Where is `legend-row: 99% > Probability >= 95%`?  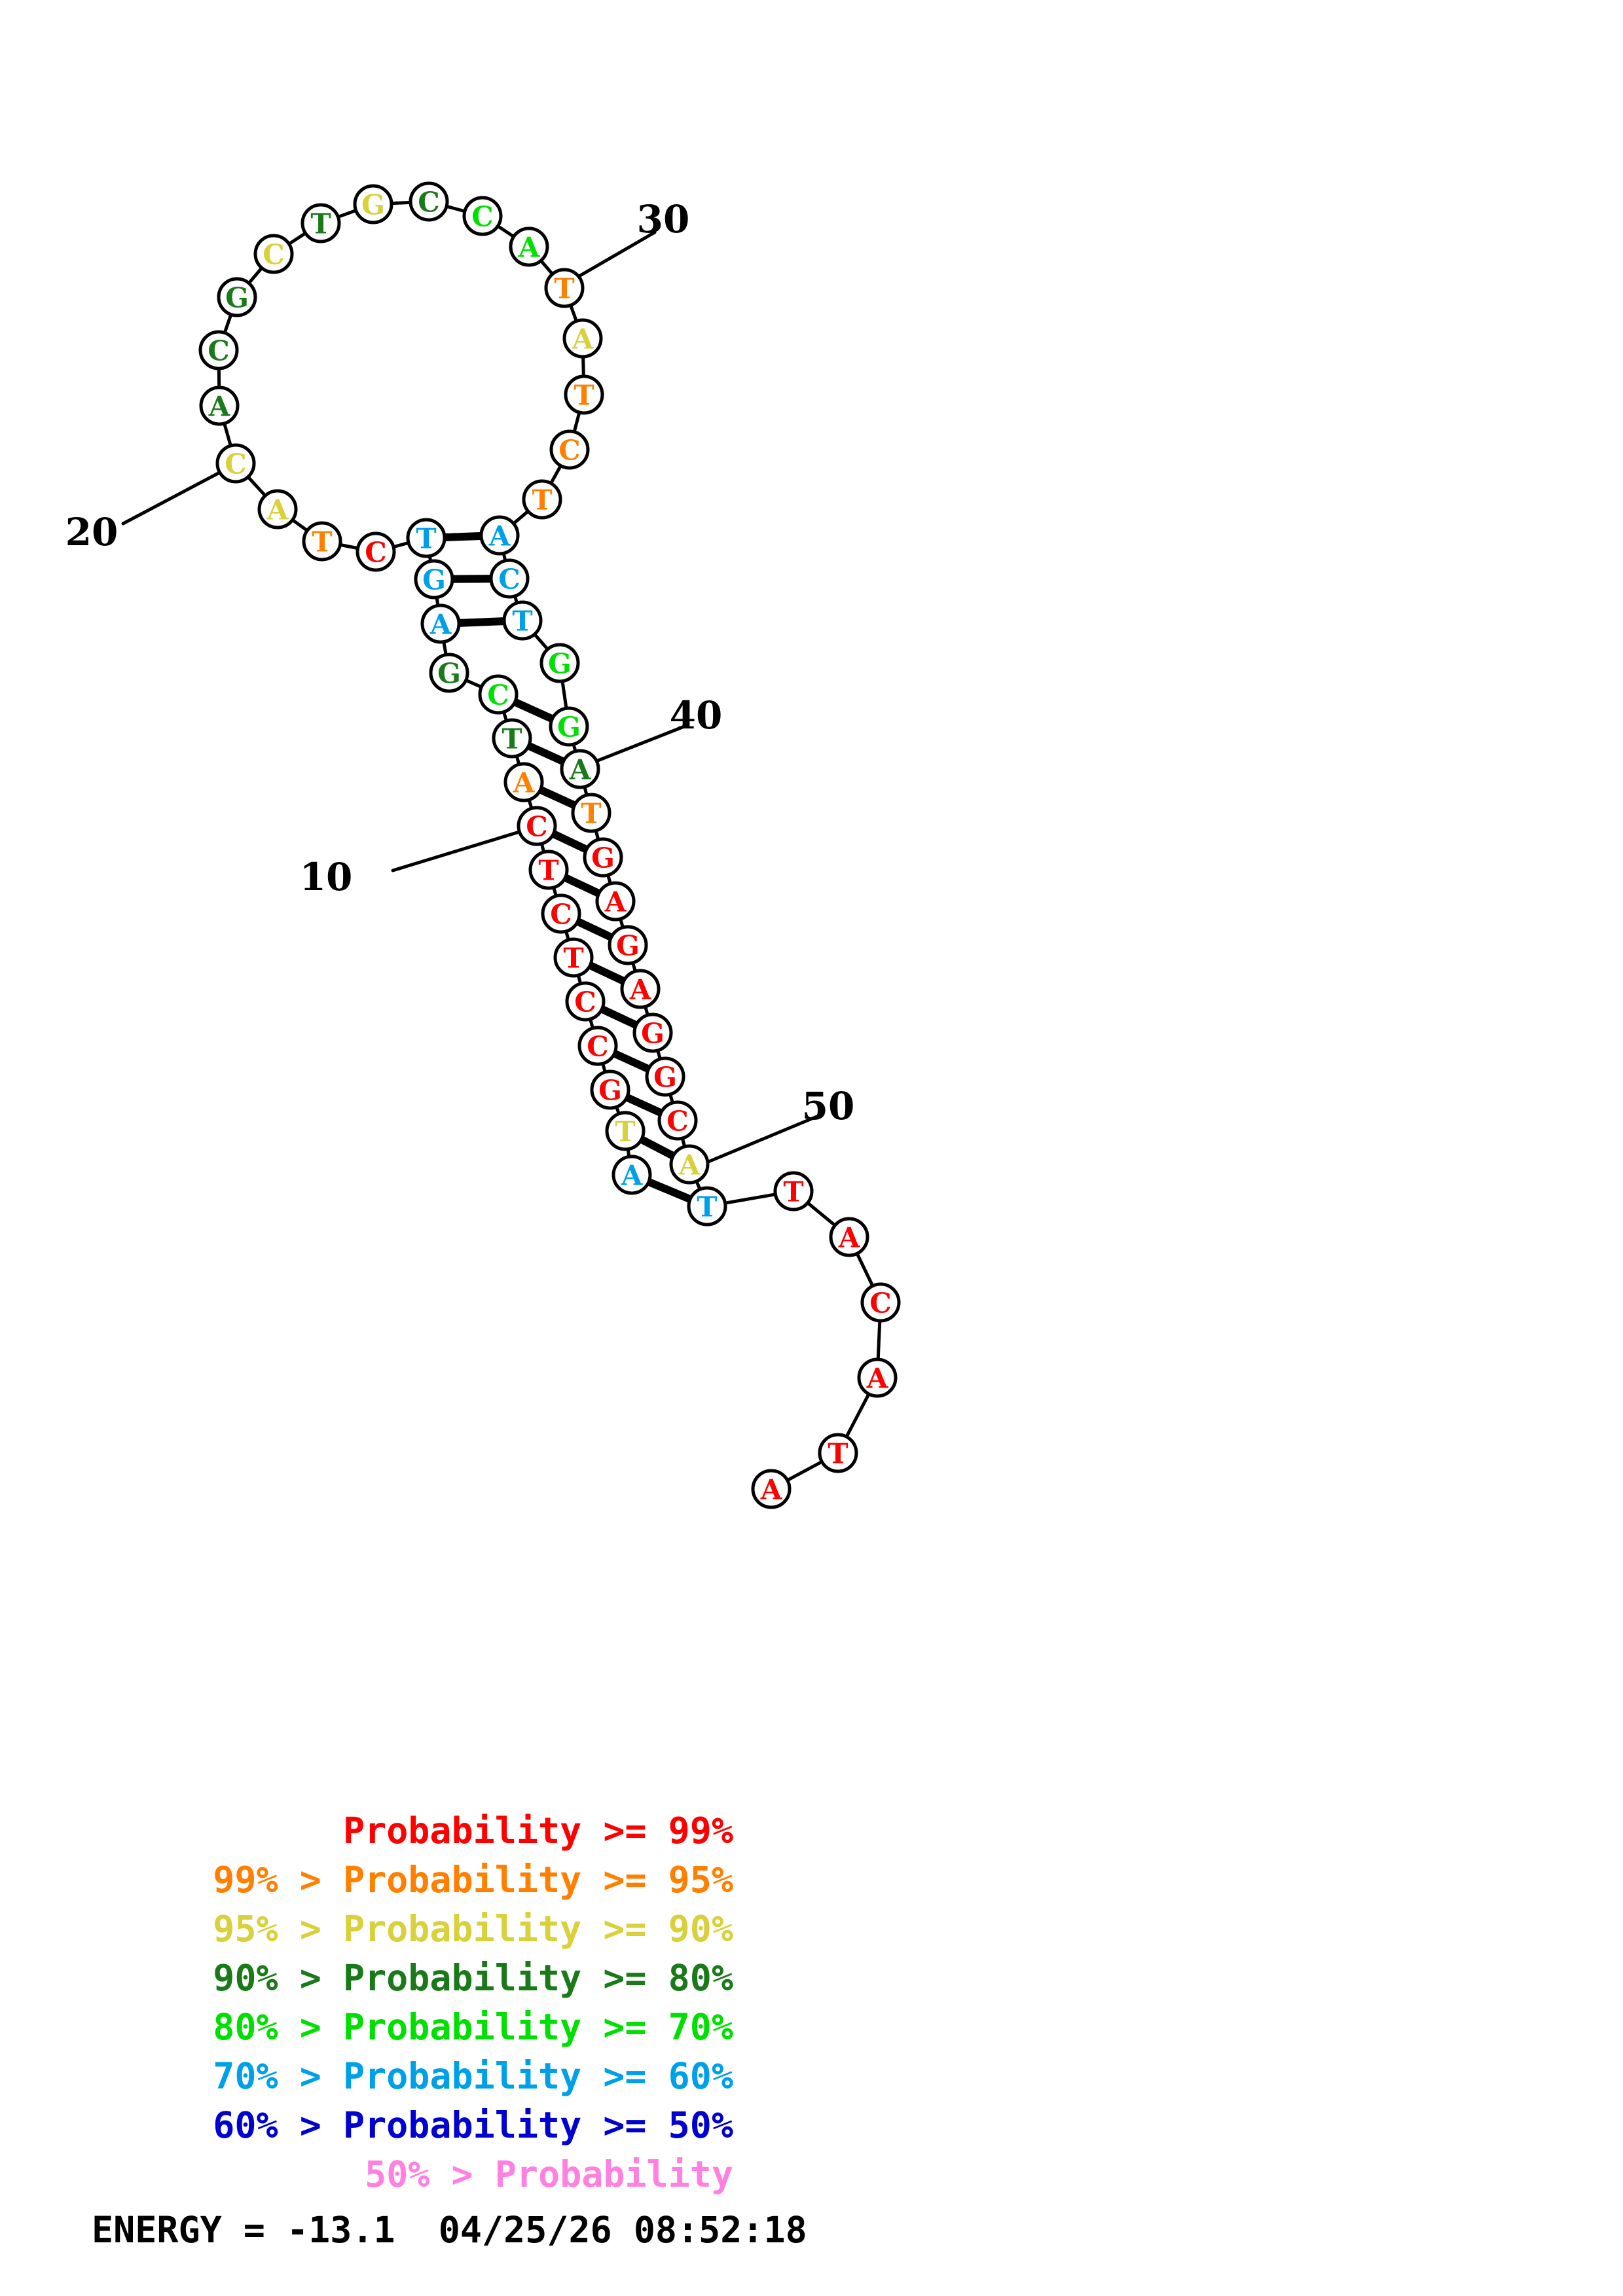 legend-row: 99% > Probability >= 95% is located at coordinates (473, 1880).